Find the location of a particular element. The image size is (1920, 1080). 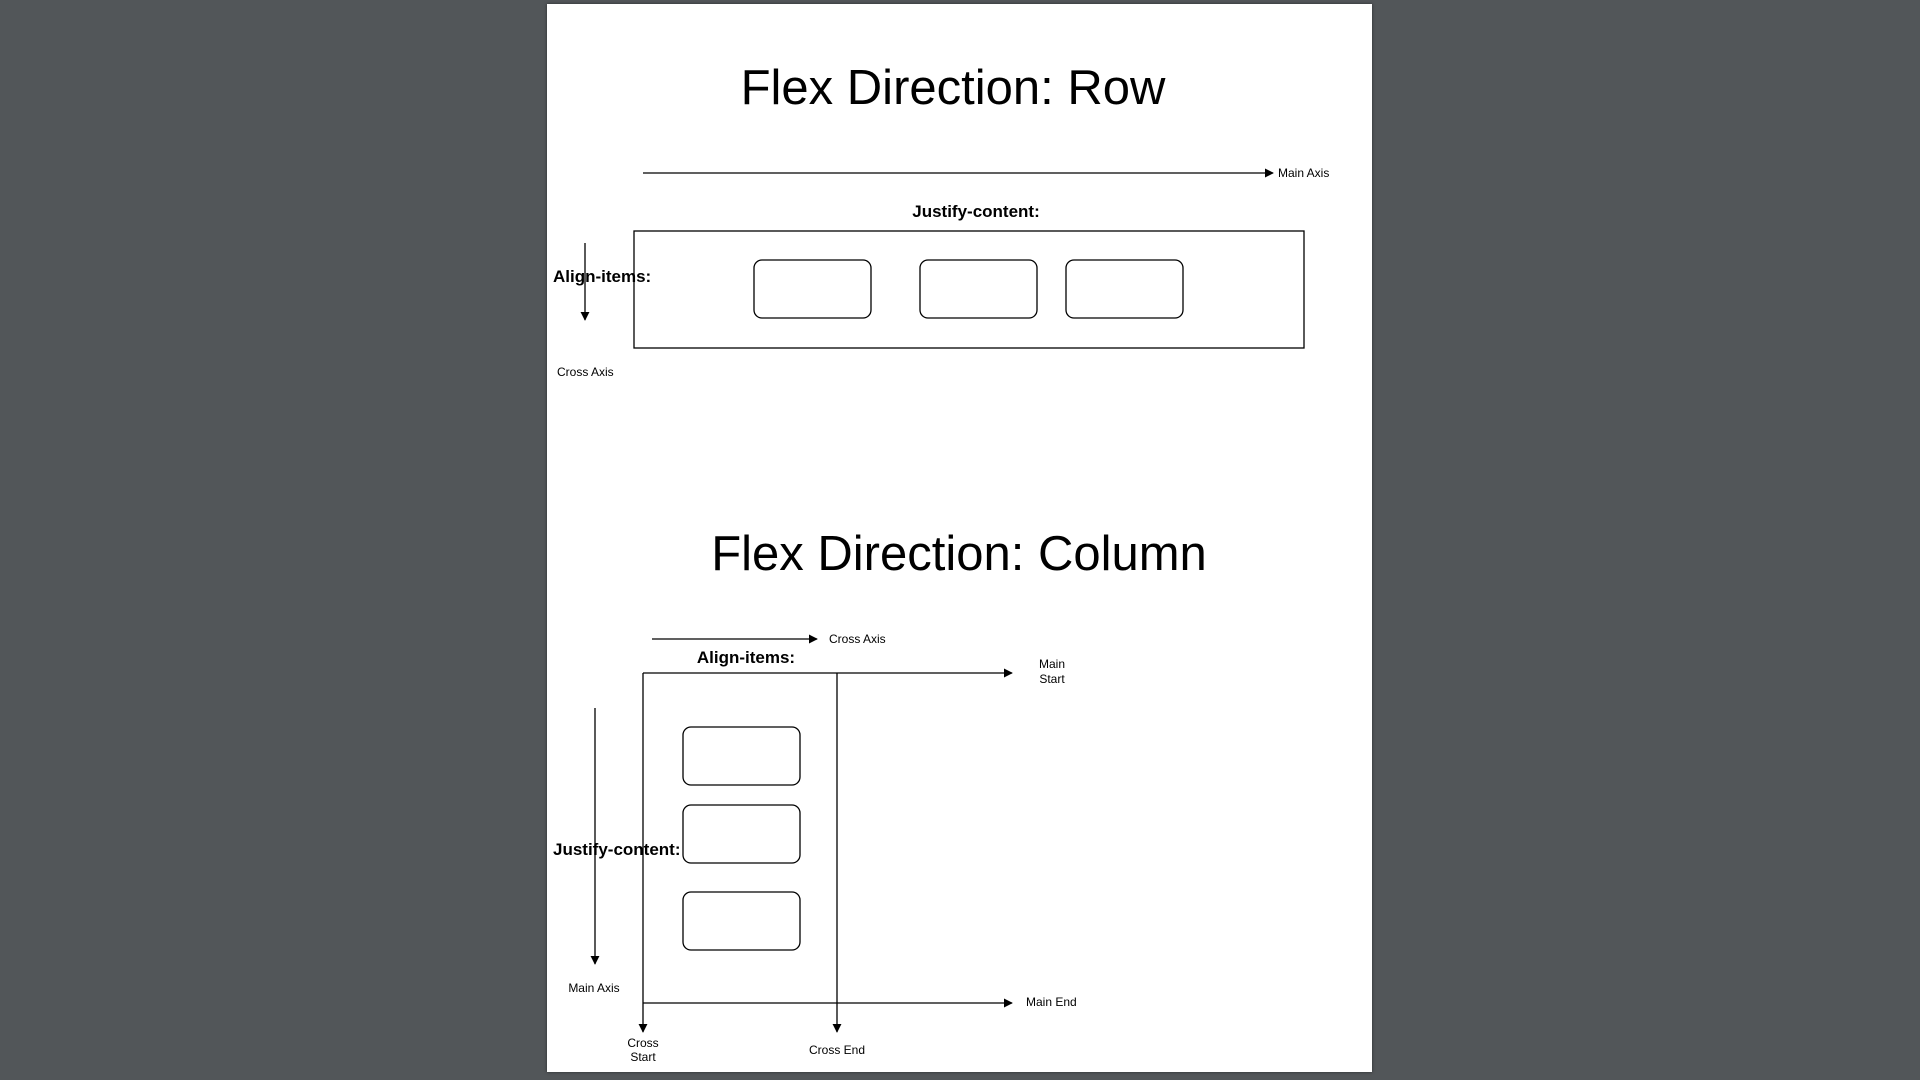

row-flex-container is located at coordinates (969, 289).